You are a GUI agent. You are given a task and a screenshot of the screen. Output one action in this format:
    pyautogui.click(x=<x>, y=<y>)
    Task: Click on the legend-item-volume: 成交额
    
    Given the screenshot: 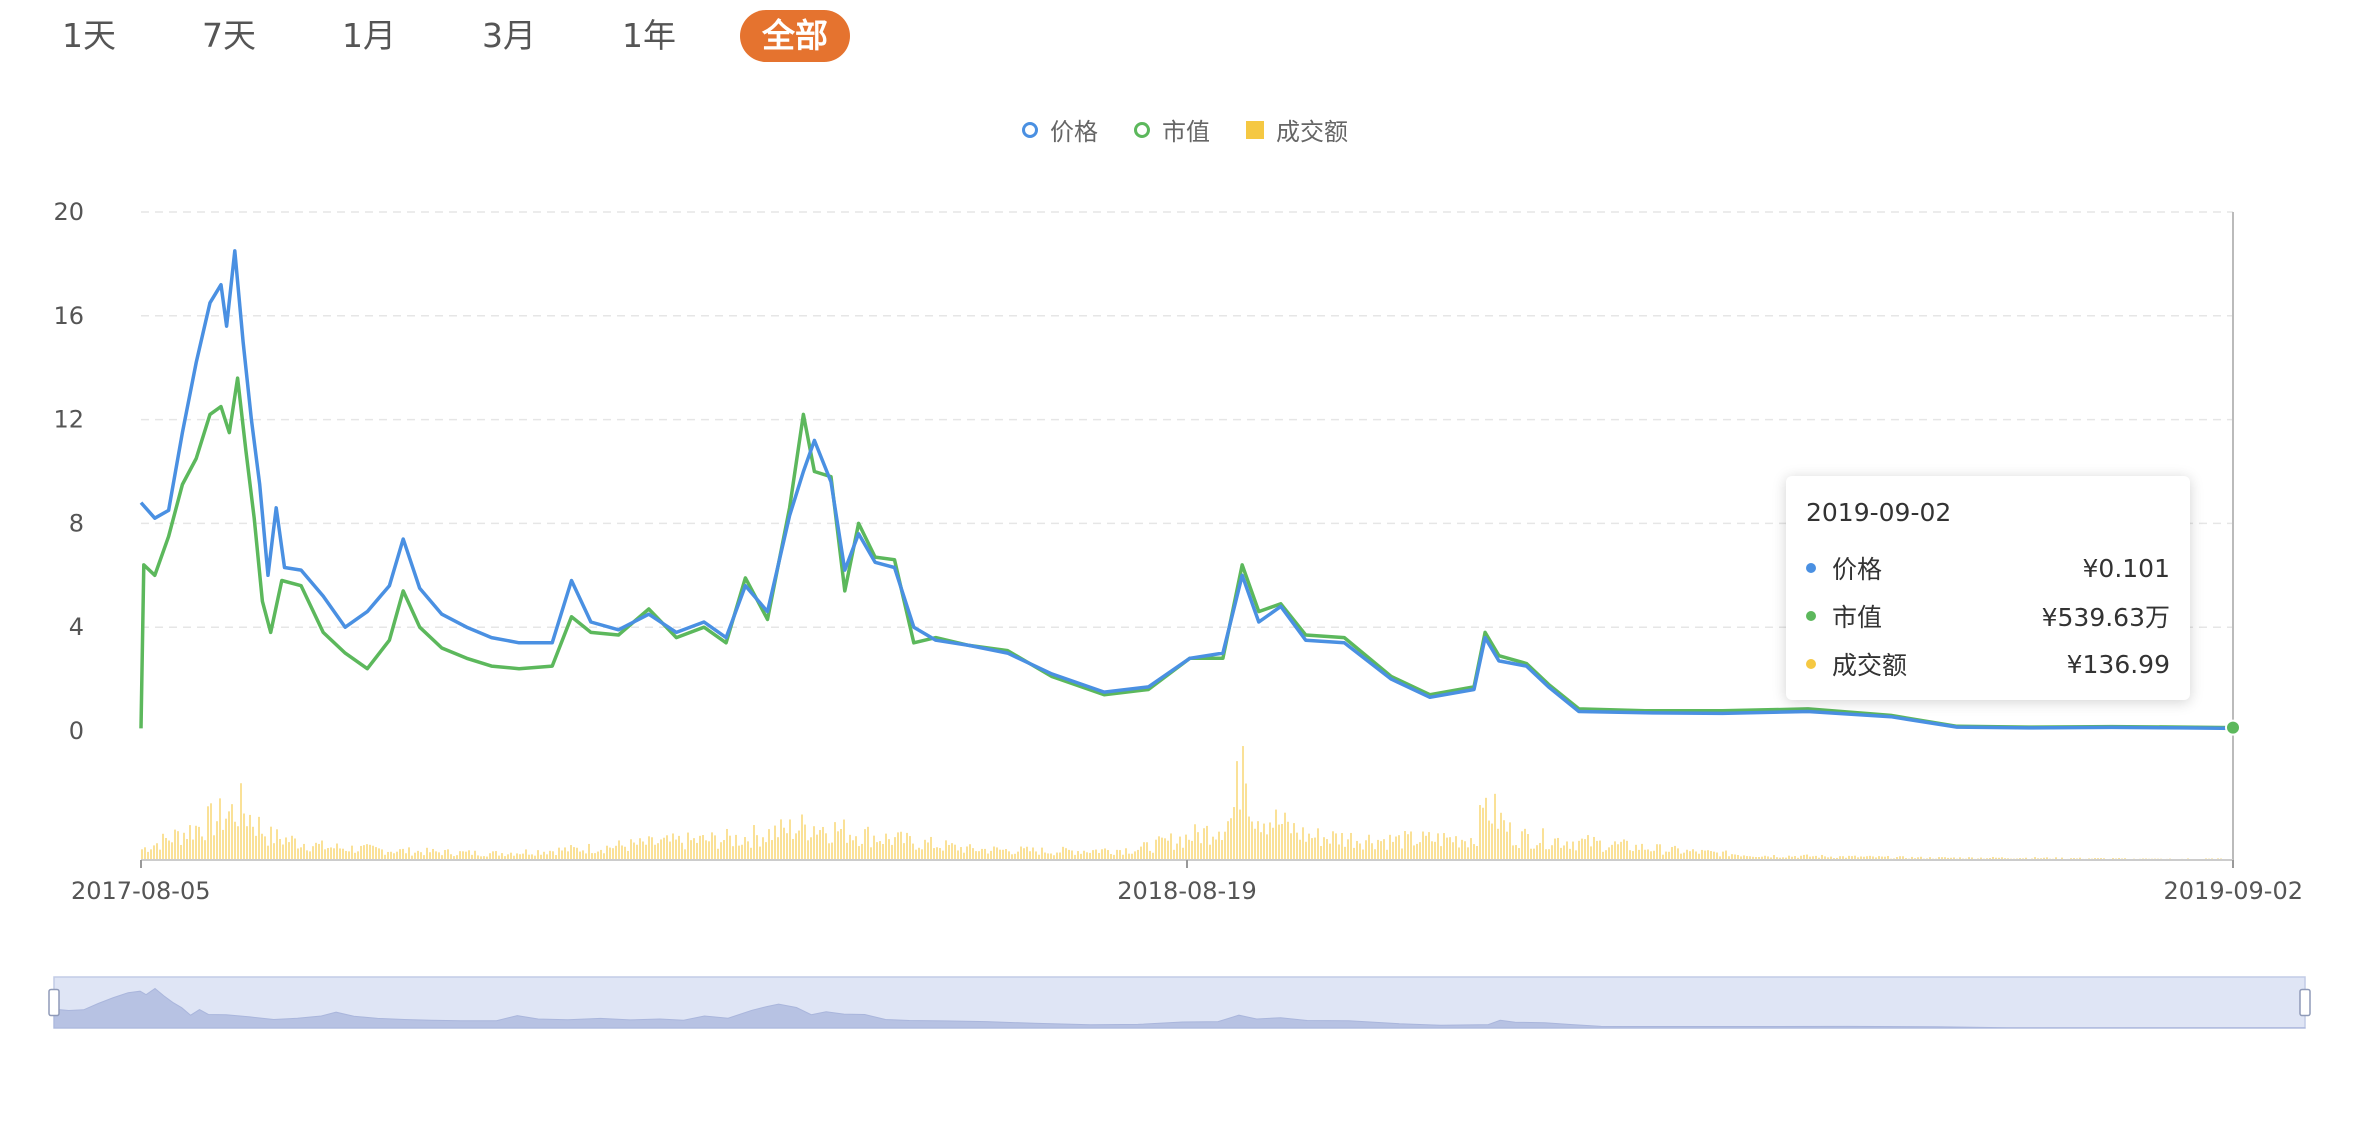 What is the action you would take?
    pyautogui.click(x=1297, y=129)
    